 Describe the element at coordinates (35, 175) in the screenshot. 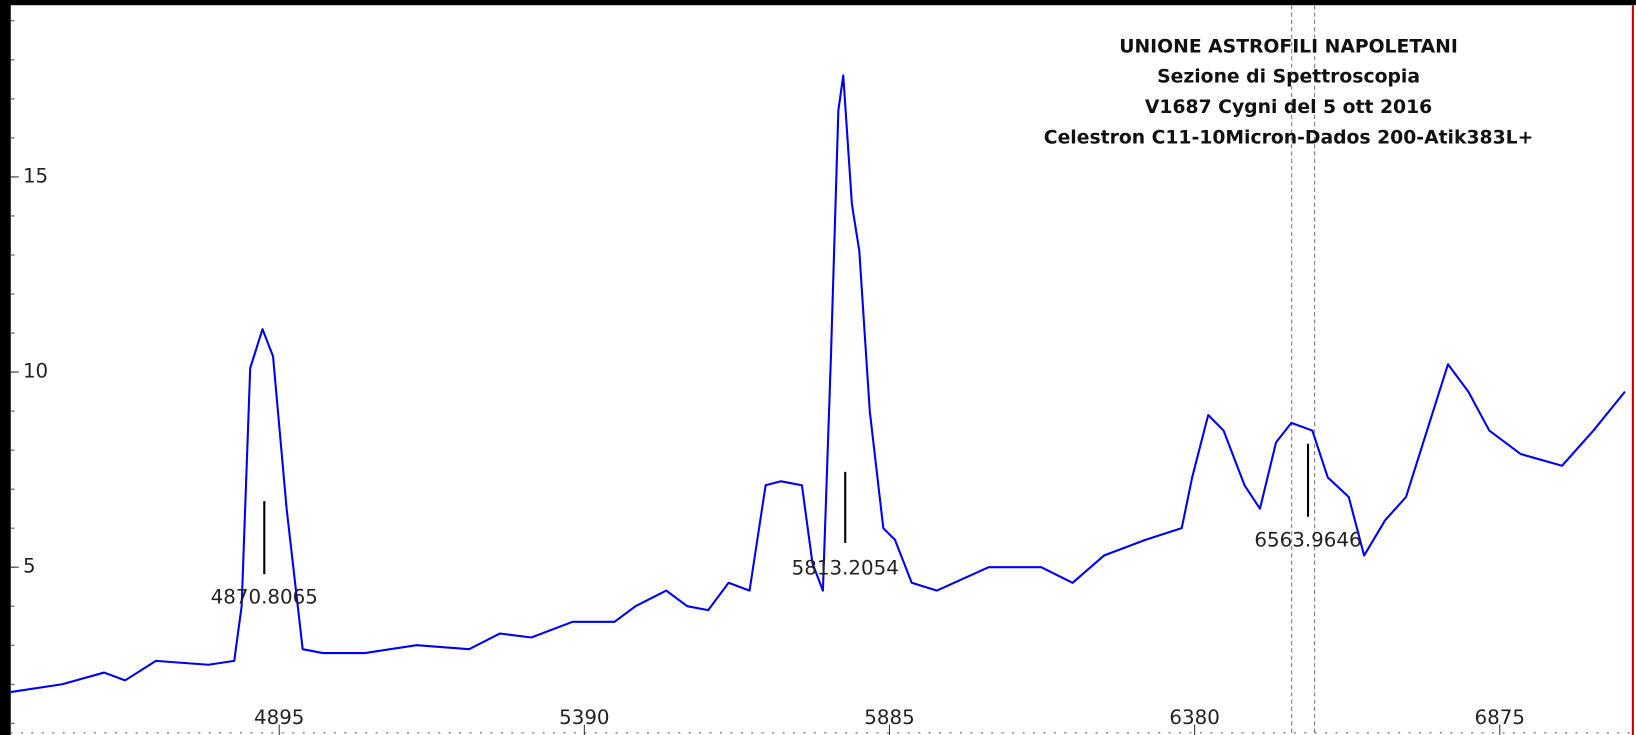

I see `y-tick-label: 15` at that location.